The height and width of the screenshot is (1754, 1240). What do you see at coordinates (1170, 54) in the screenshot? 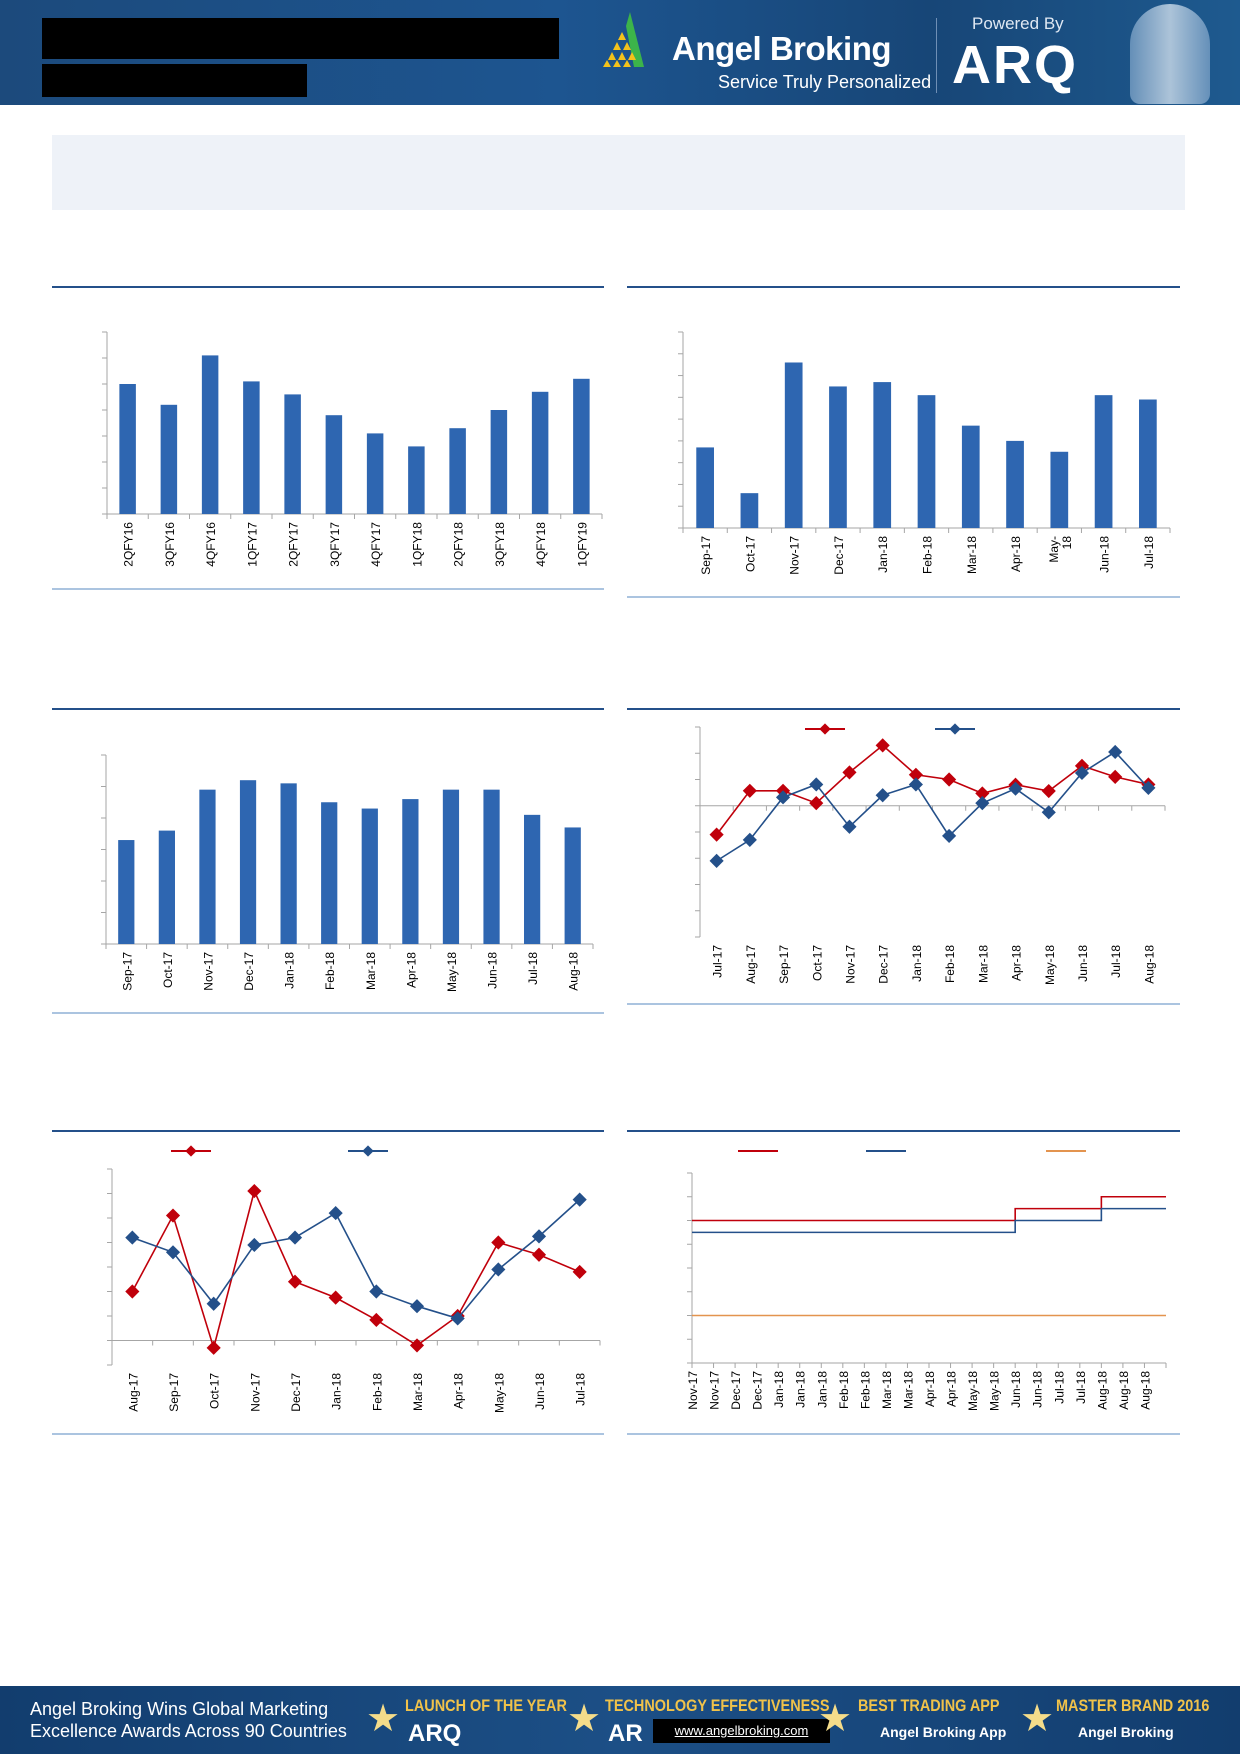
I see `robot-face-icon` at bounding box center [1170, 54].